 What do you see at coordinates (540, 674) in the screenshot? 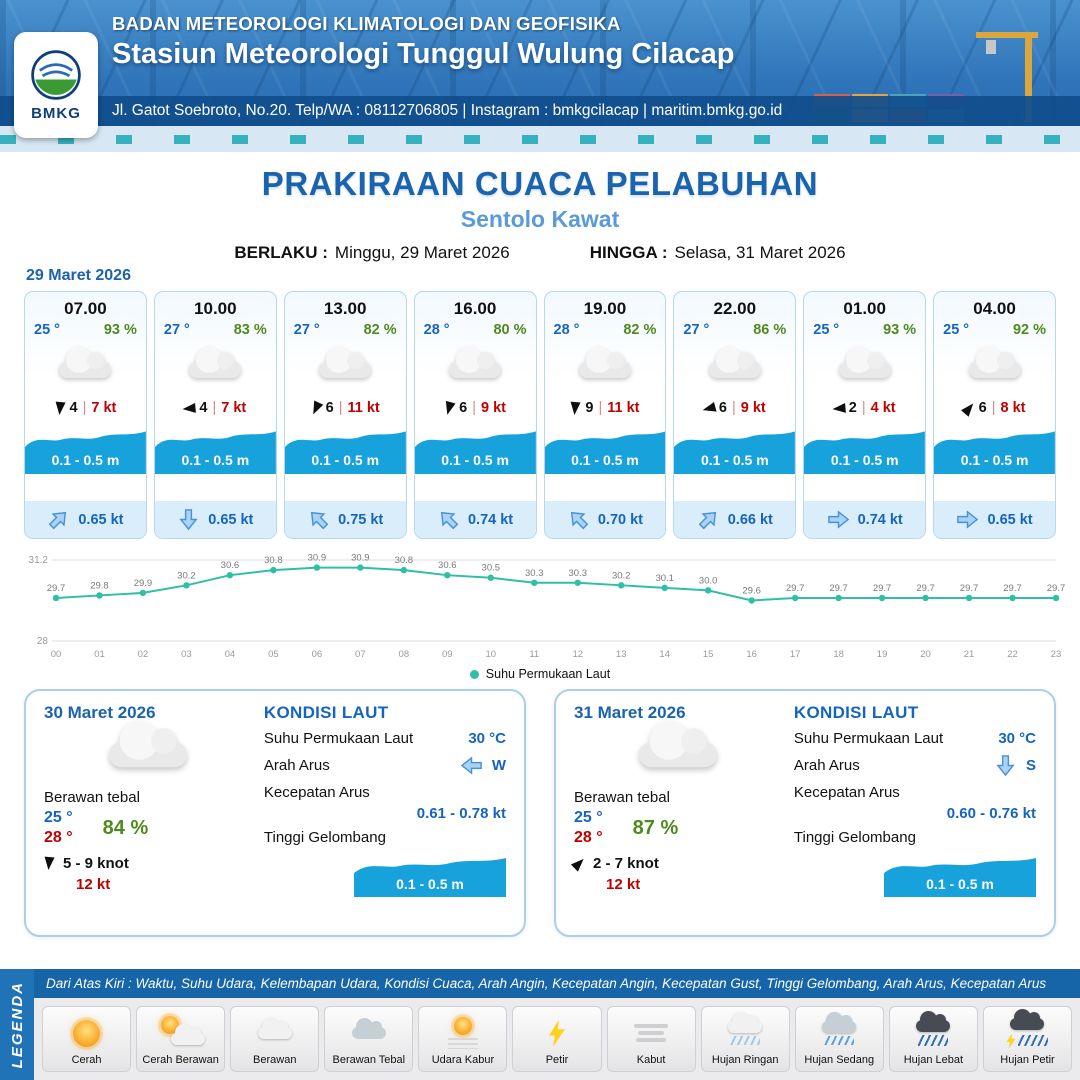
I see `chart-legend: Suhu Permukaan Laut` at bounding box center [540, 674].